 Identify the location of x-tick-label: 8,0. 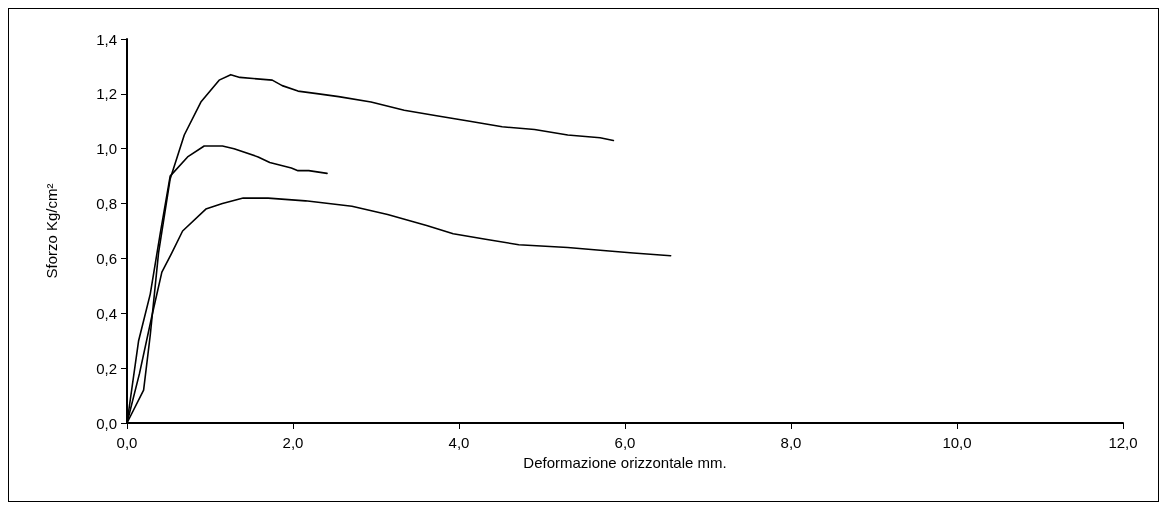
(791, 442).